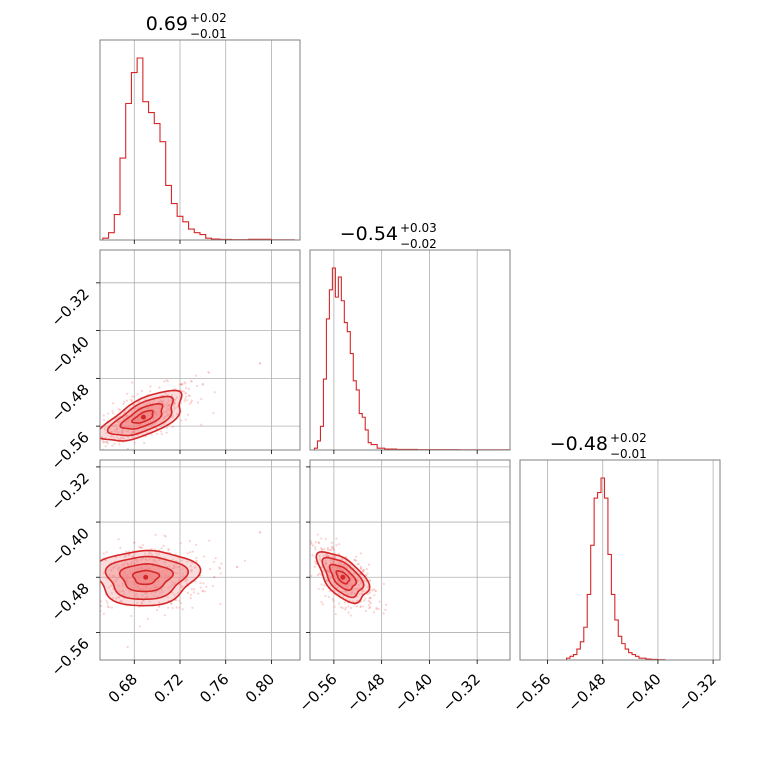 This screenshot has width=760, height=760. I want to click on x-tick-label: −0.40, so click(413, 692).